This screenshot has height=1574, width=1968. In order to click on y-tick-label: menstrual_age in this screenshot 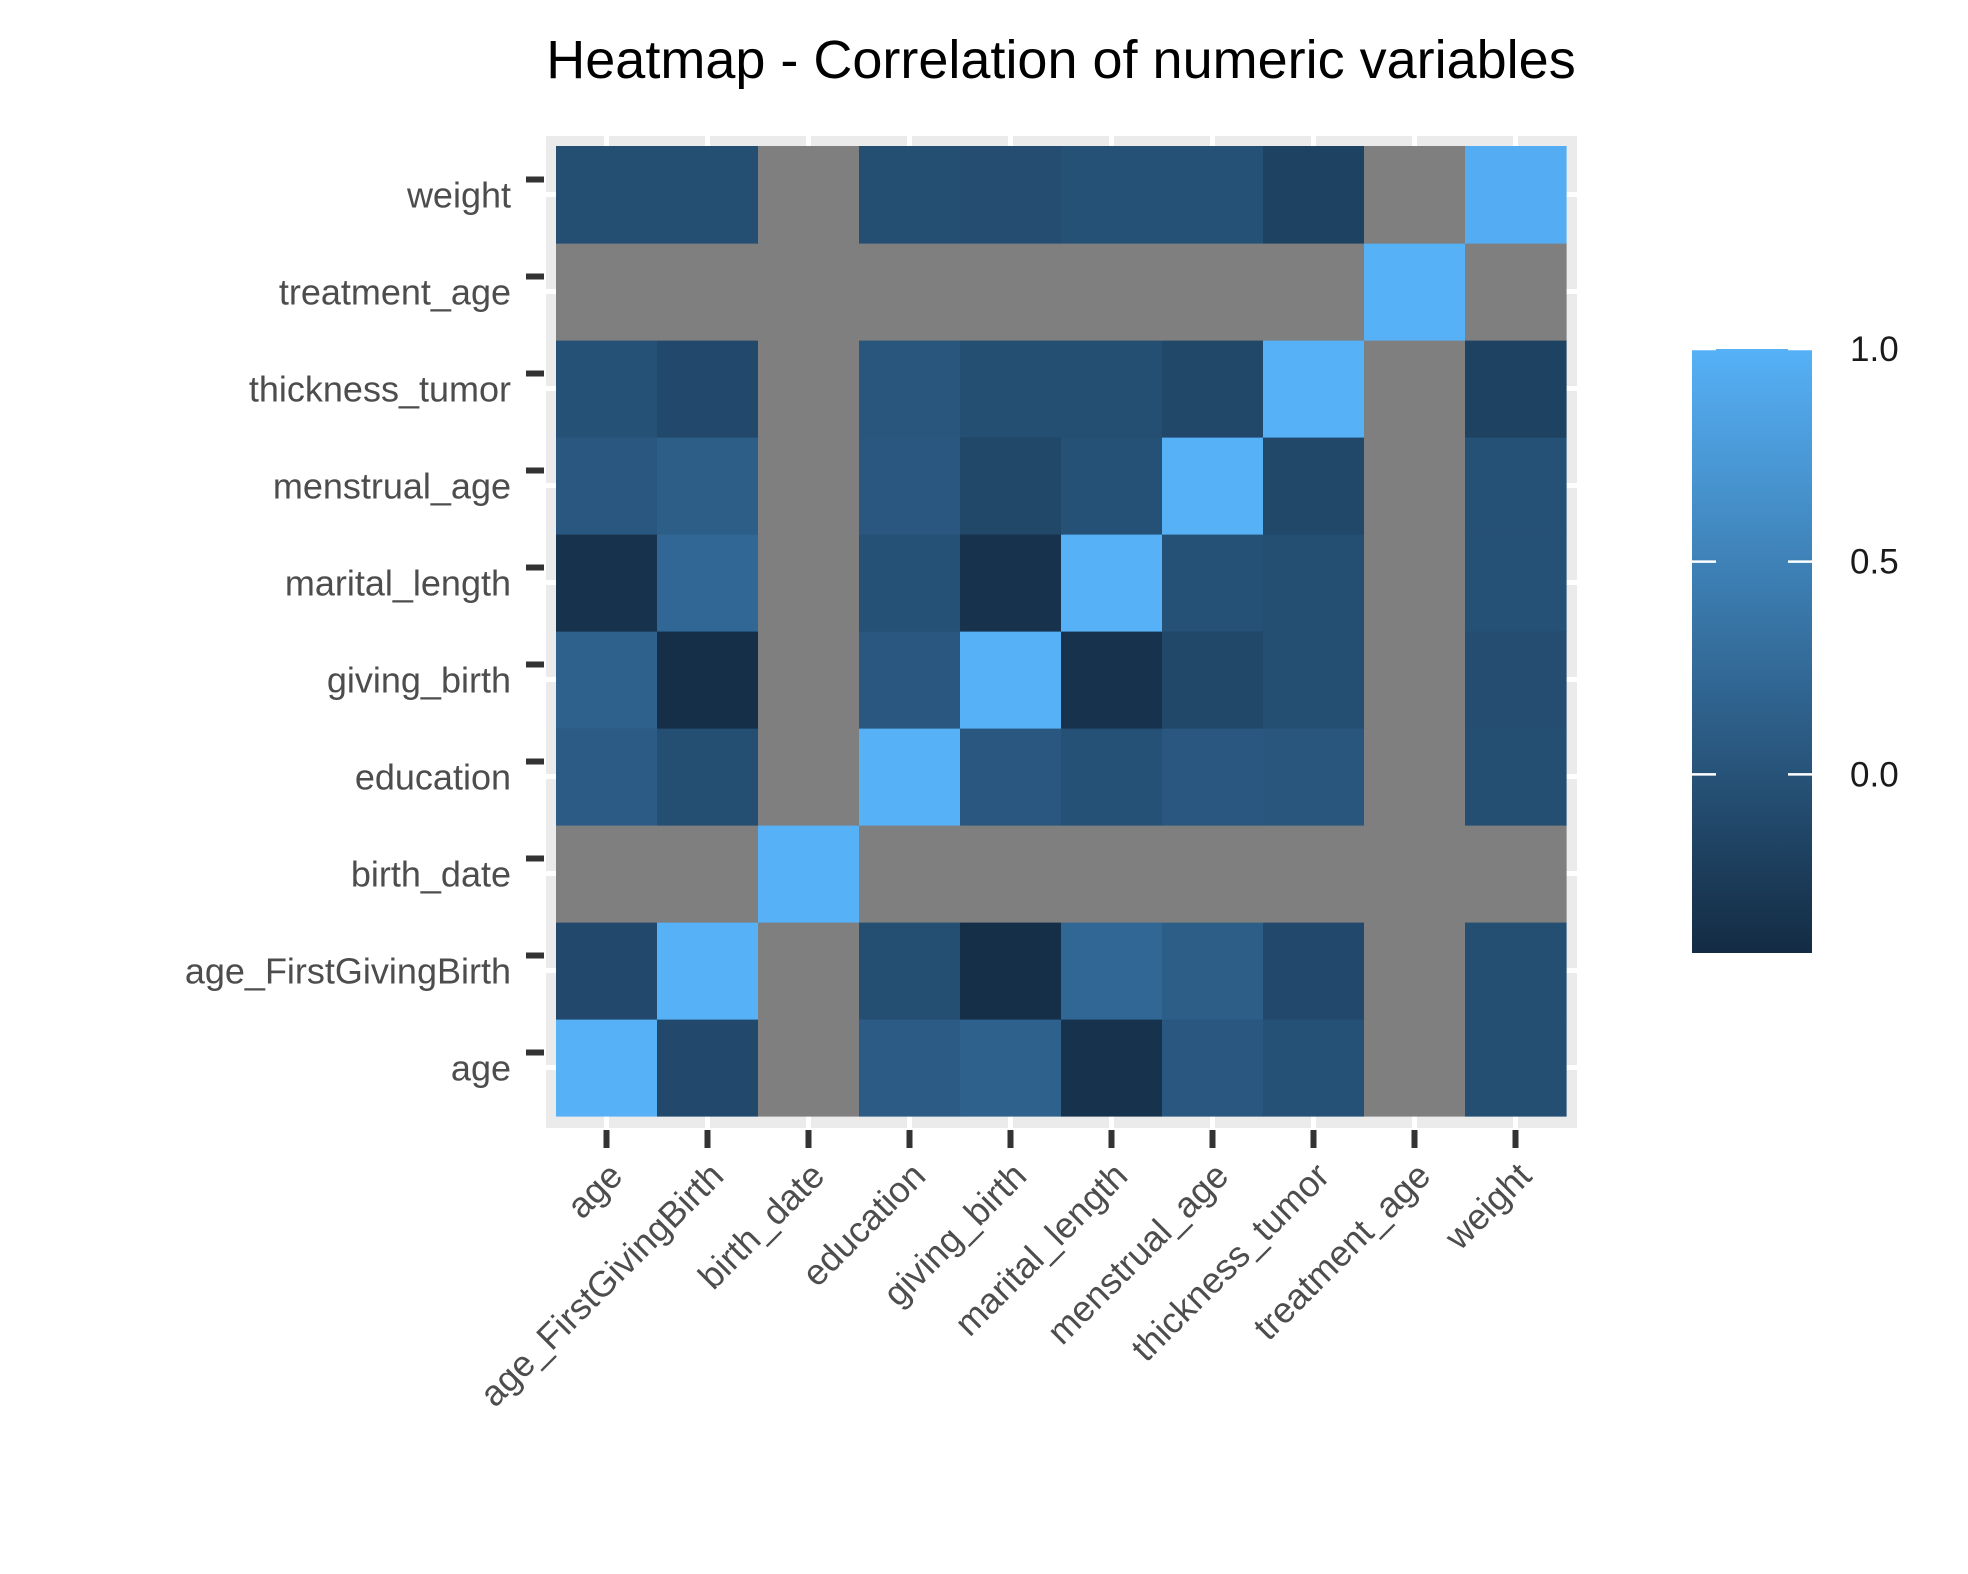, I will do `click(392, 486)`.